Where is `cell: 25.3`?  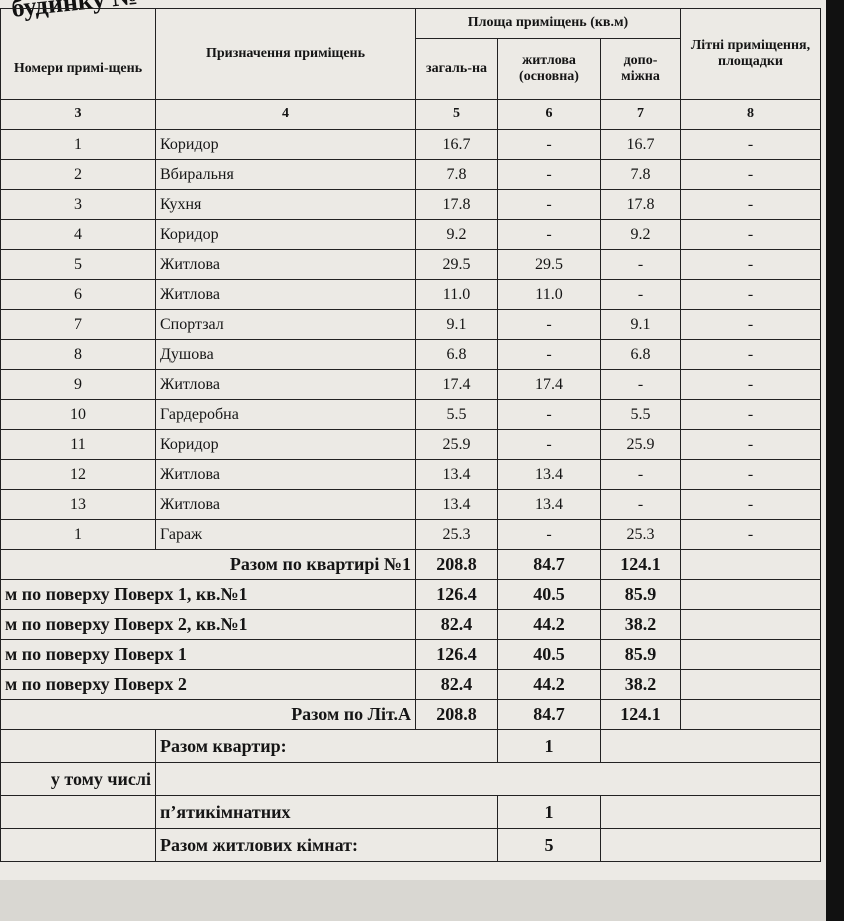
cell: 25.3 is located at coordinates (640, 534).